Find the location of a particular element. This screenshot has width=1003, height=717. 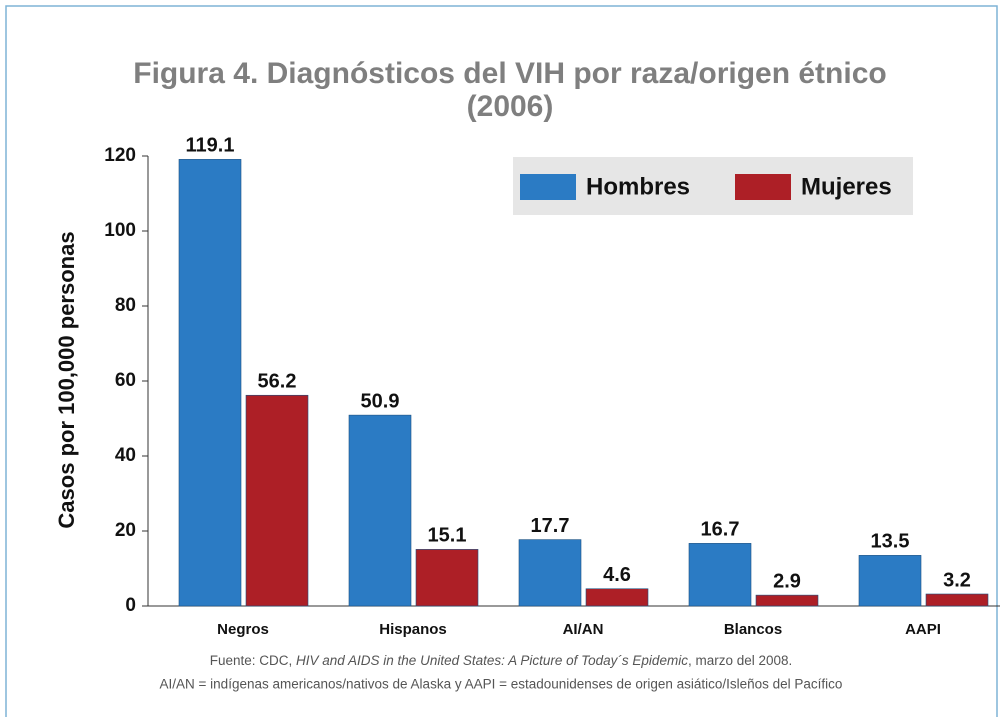

y-tick-label: 80 is located at coordinates (125, 305).